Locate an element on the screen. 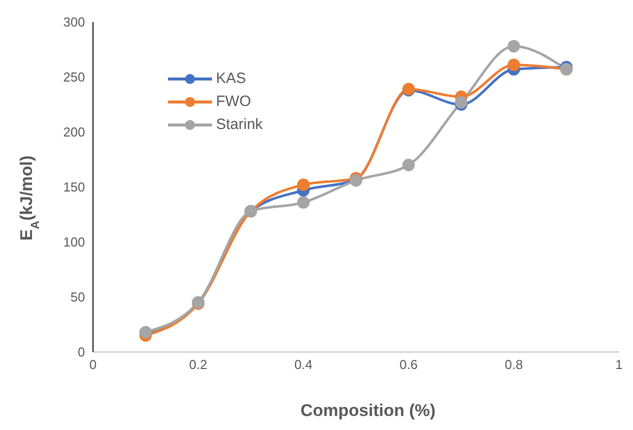 Image resolution: width=633 pixels, height=430 pixels. legend-label: KAS is located at coordinates (231, 78).